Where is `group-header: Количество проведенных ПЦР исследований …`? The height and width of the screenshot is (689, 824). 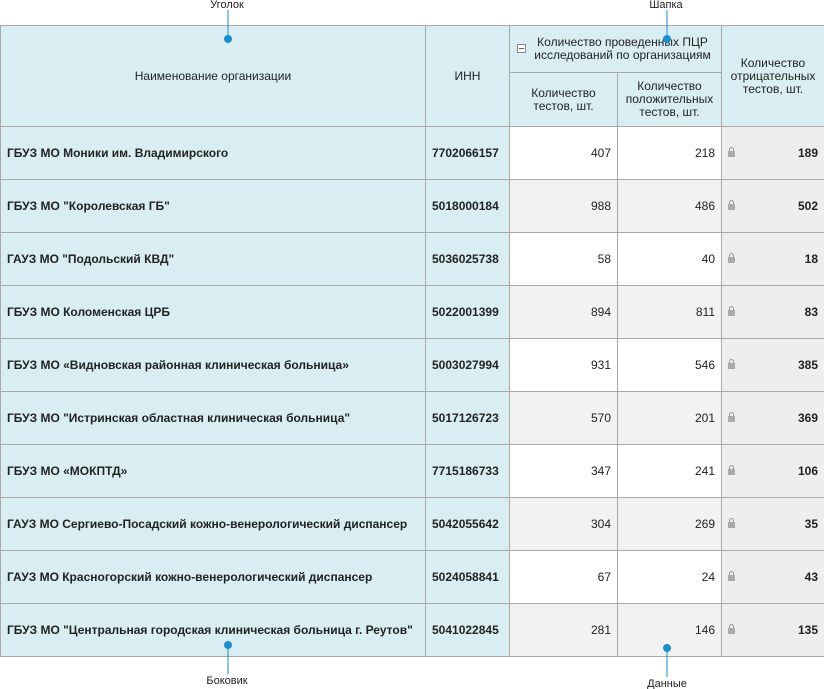 group-header: Количество проведенных ПЦР исследований … is located at coordinates (615, 49).